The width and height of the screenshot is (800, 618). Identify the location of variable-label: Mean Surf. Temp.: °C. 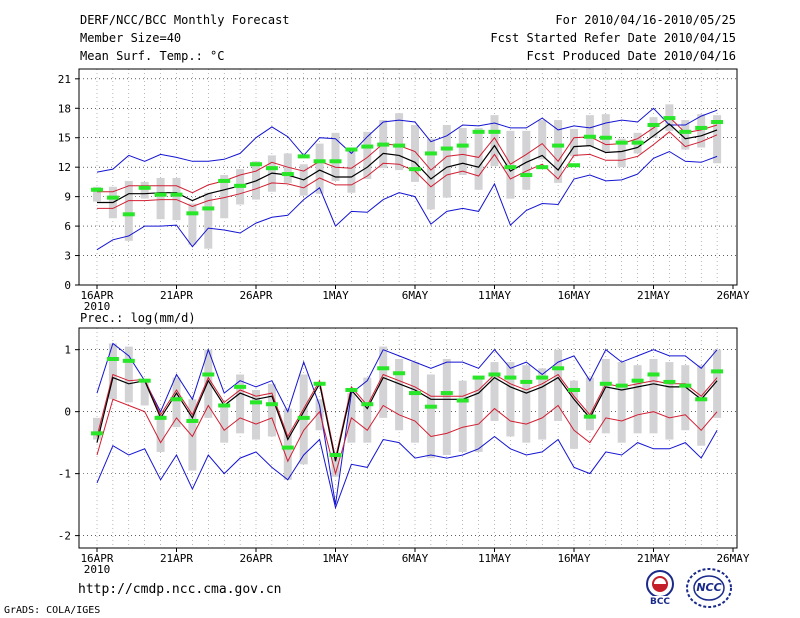
(152, 56).